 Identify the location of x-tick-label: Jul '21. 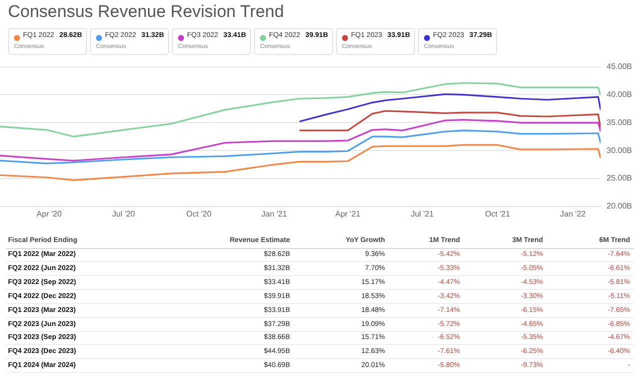
(422, 213).